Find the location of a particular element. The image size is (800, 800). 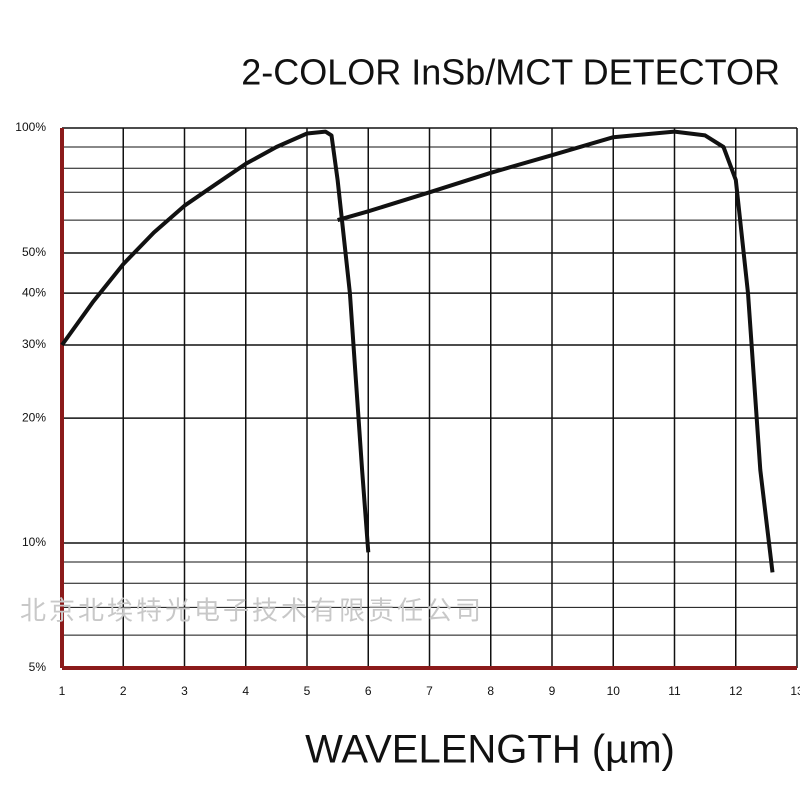

x-tick-label: 2 is located at coordinates (123, 691).